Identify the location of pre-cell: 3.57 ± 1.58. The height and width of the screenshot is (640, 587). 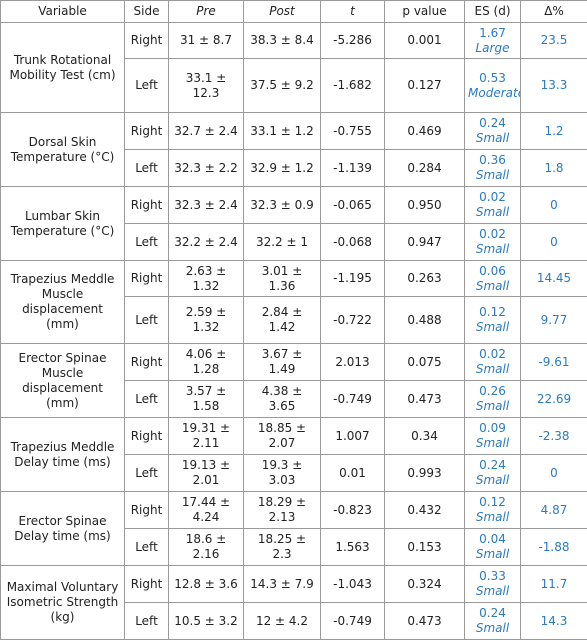
(206, 399).